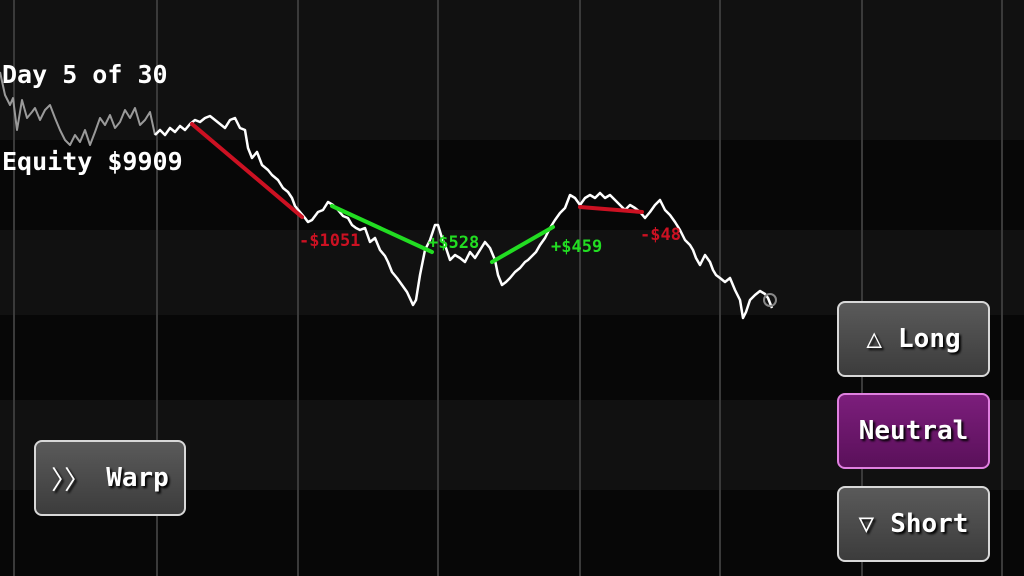  What do you see at coordinates (576, 247) in the screenshot?
I see `trade-pnl-label: +$459` at bounding box center [576, 247].